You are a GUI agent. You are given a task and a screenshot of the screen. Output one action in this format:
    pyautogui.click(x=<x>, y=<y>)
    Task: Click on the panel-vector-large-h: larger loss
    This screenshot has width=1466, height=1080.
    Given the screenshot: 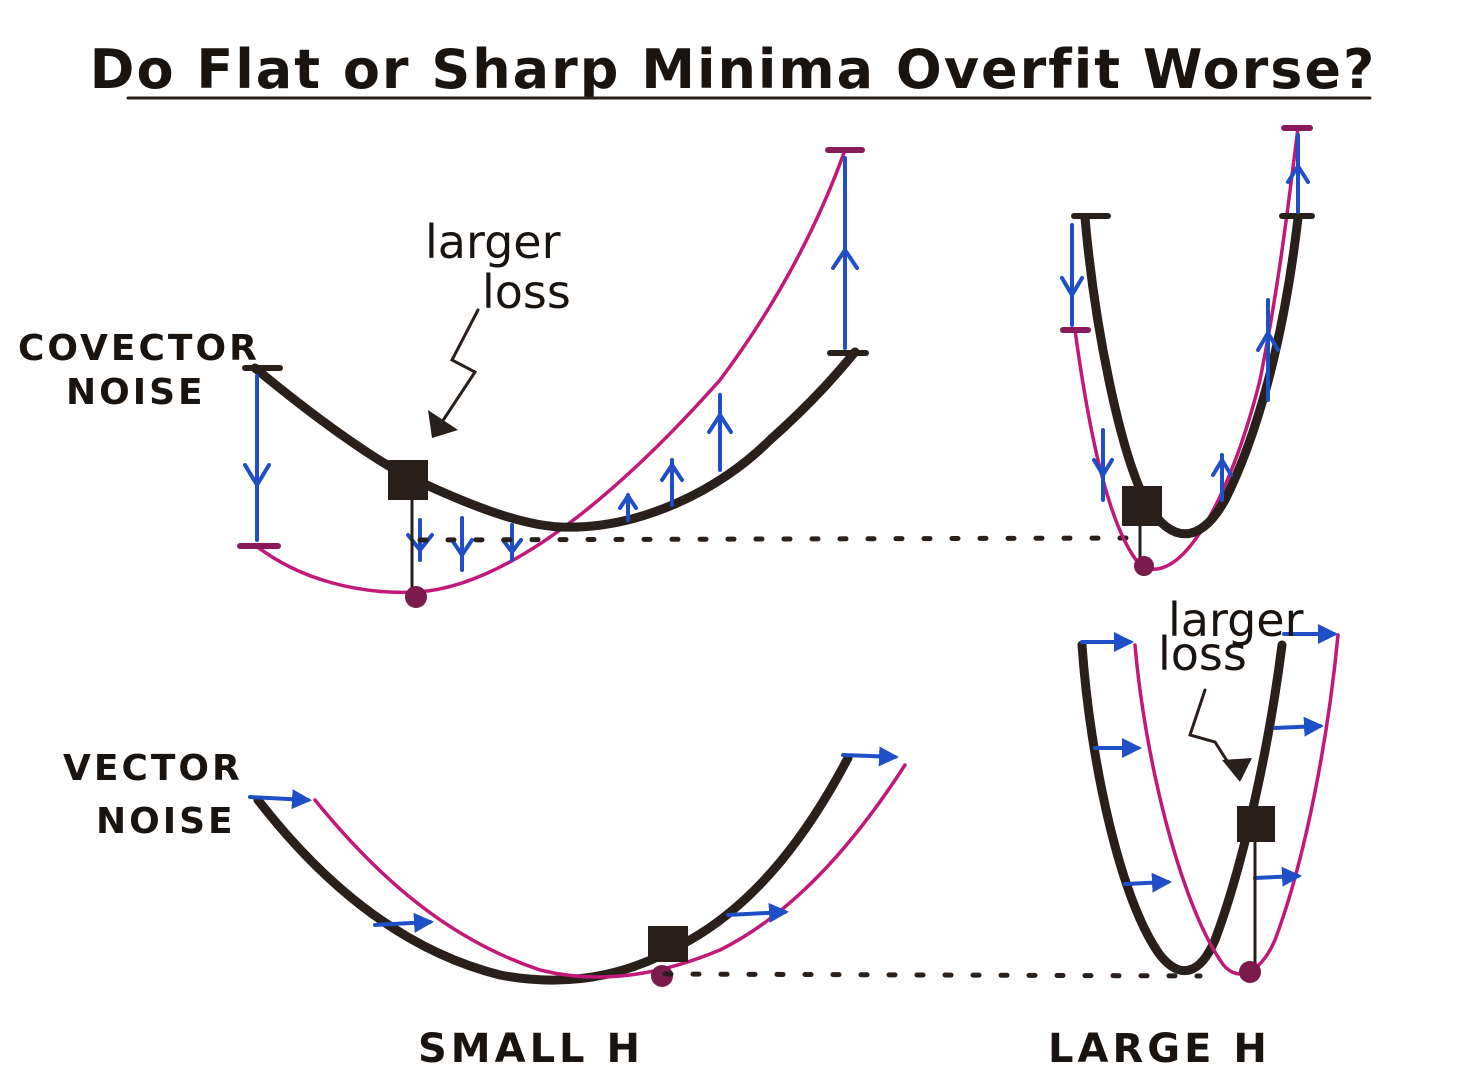 What is the action you would take?
    pyautogui.click(x=1208, y=788)
    